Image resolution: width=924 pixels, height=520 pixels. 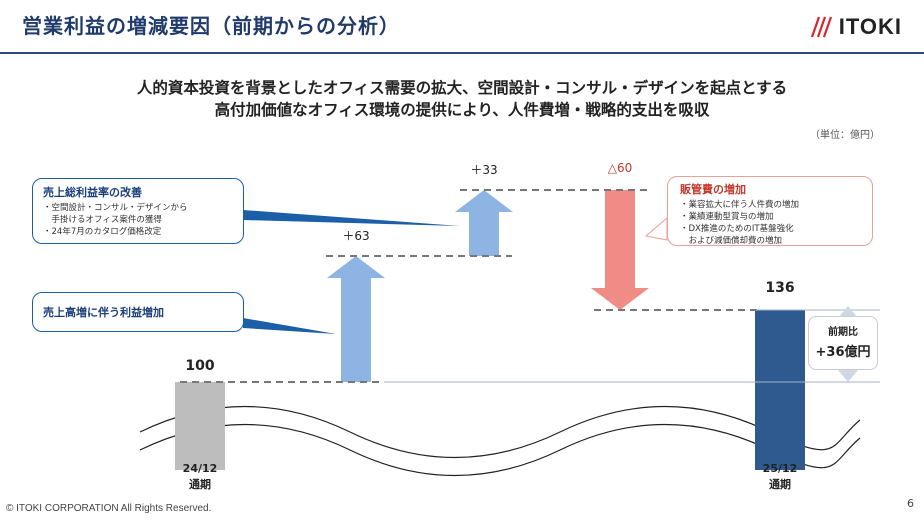 I want to click on callout-gross-margin-line-2: 手掛けるオフィス案件の獲得, so click(x=102, y=220).